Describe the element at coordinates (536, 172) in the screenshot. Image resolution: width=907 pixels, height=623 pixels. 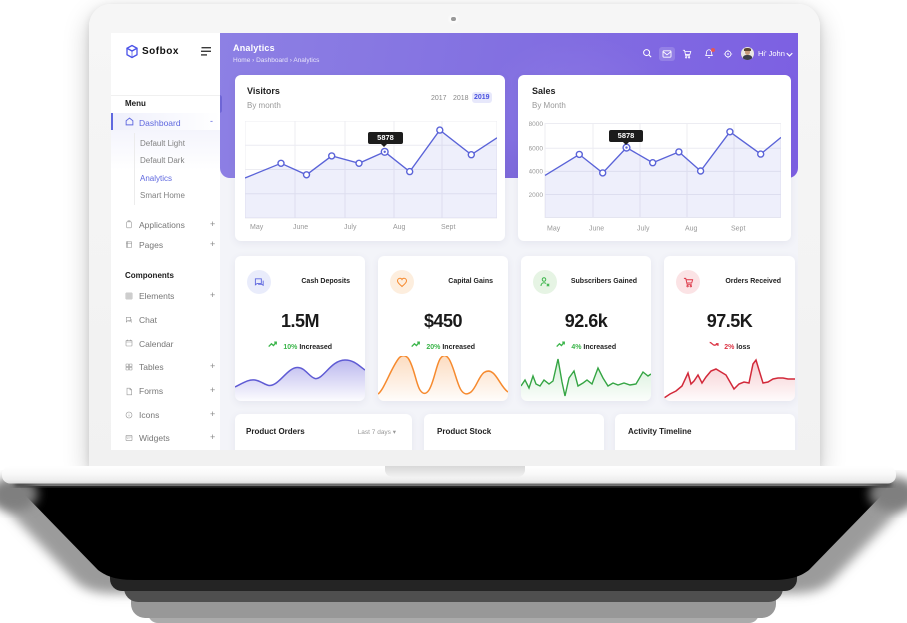
I see `svg-text: 4000` at that location.